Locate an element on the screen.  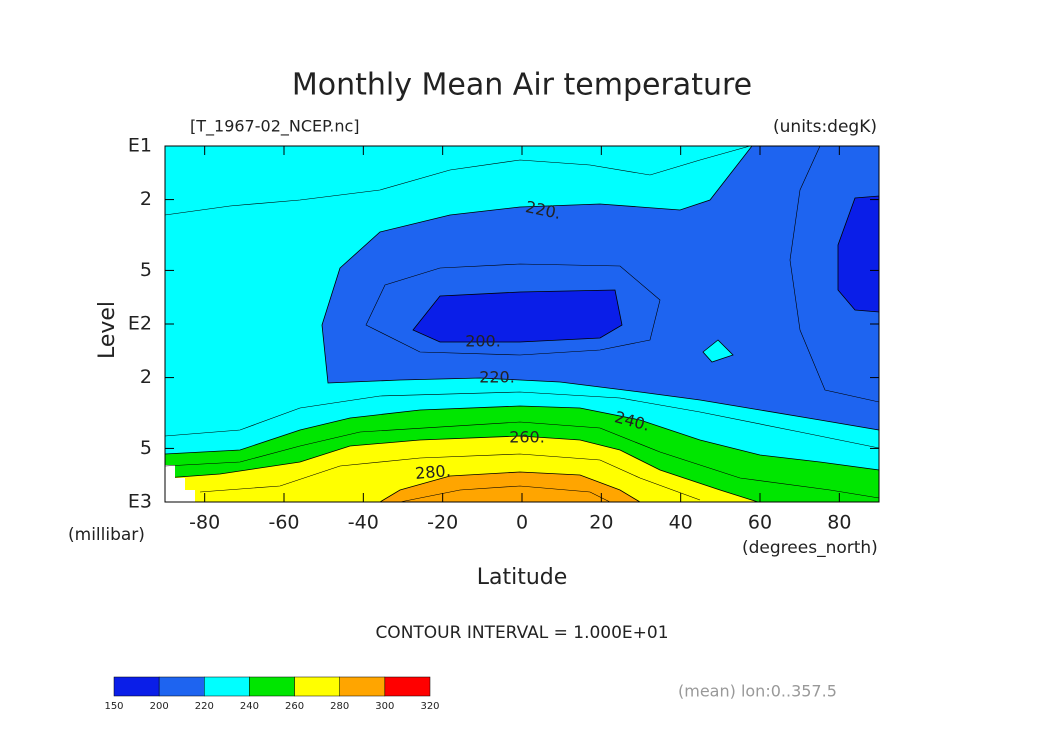
colorbar-label: 280 is located at coordinates (339, 706).